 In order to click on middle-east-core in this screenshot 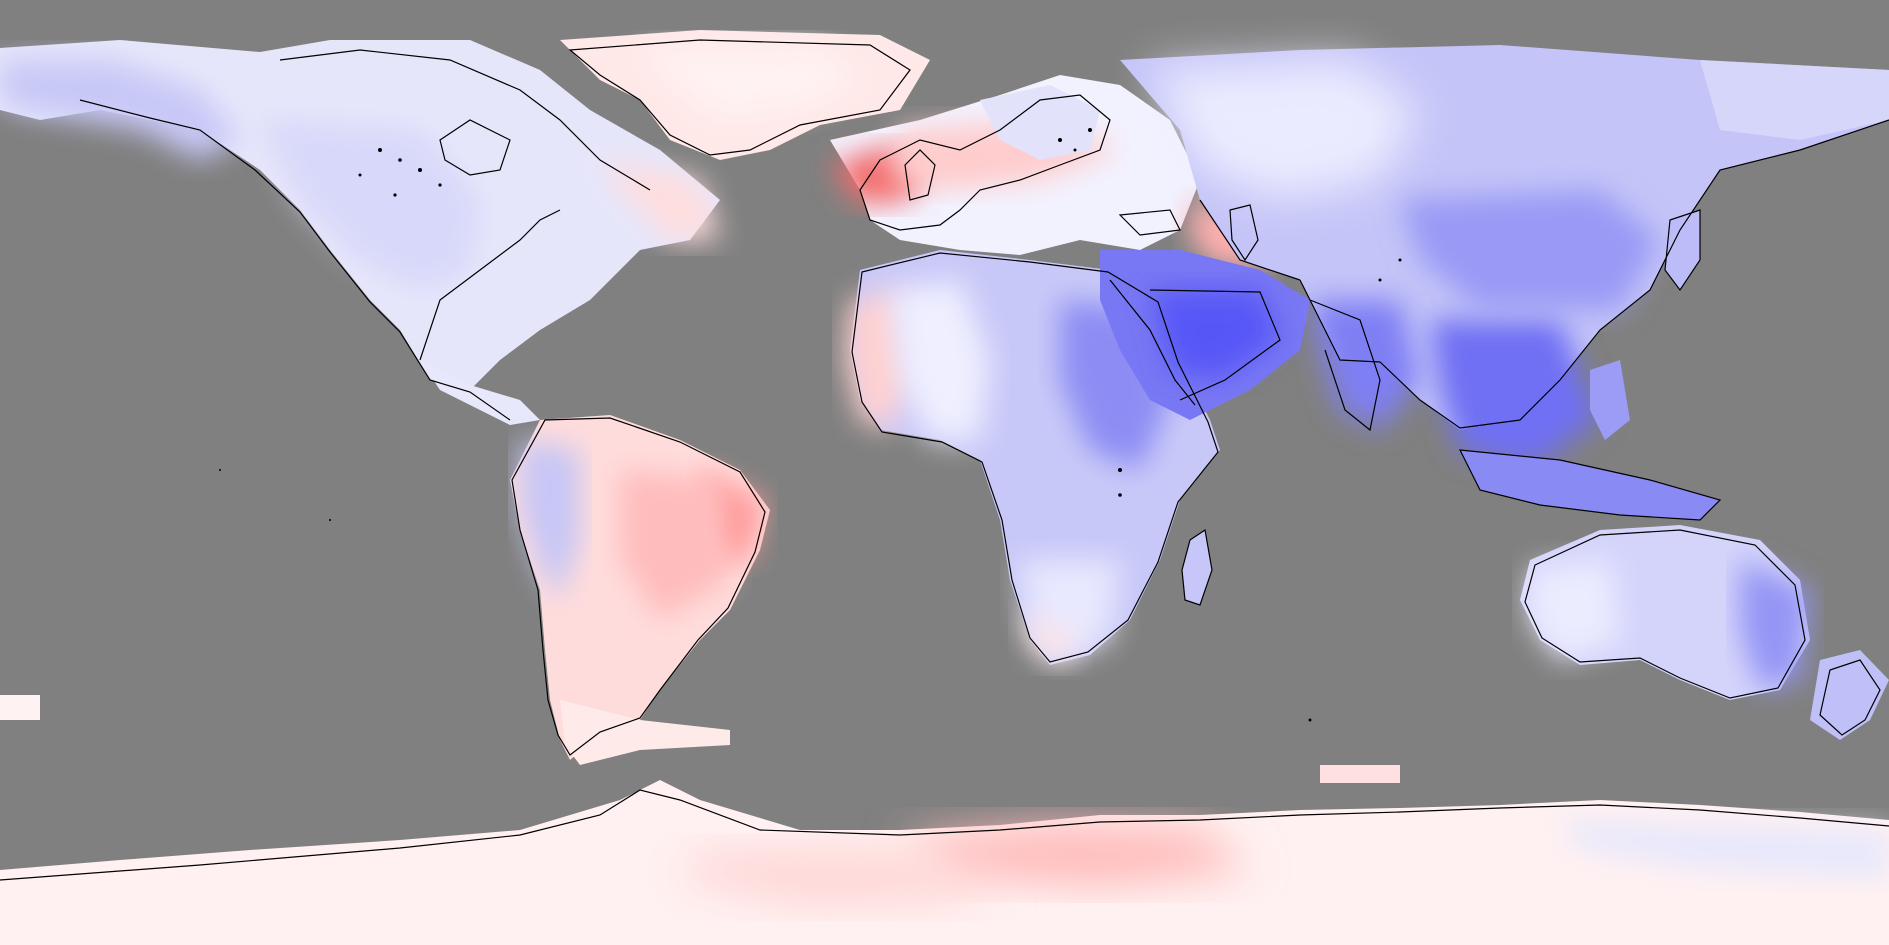, I will do `click(1215, 335)`.